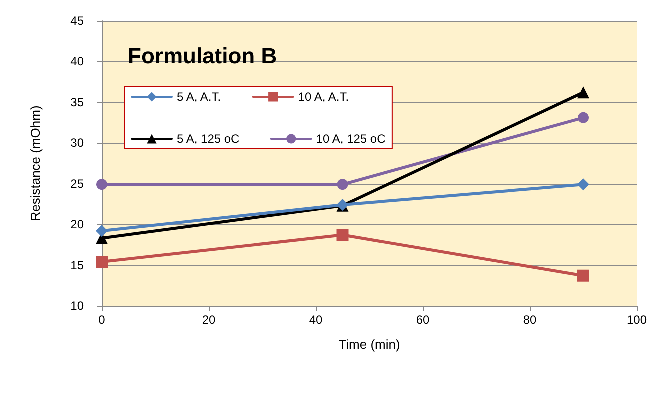 The height and width of the screenshot is (405, 667). I want to click on x-axis-title: Time (min), so click(369, 344).